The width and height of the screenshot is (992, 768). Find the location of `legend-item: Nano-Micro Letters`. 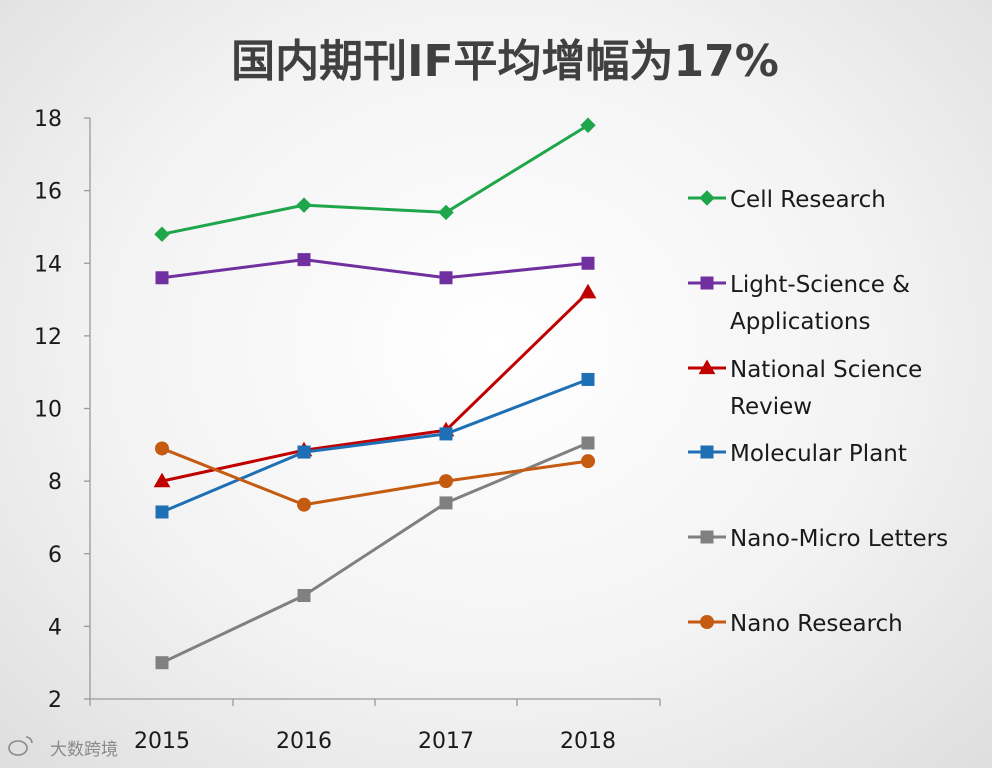

legend-item: Nano-Micro Letters is located at coordinates (818, 539).